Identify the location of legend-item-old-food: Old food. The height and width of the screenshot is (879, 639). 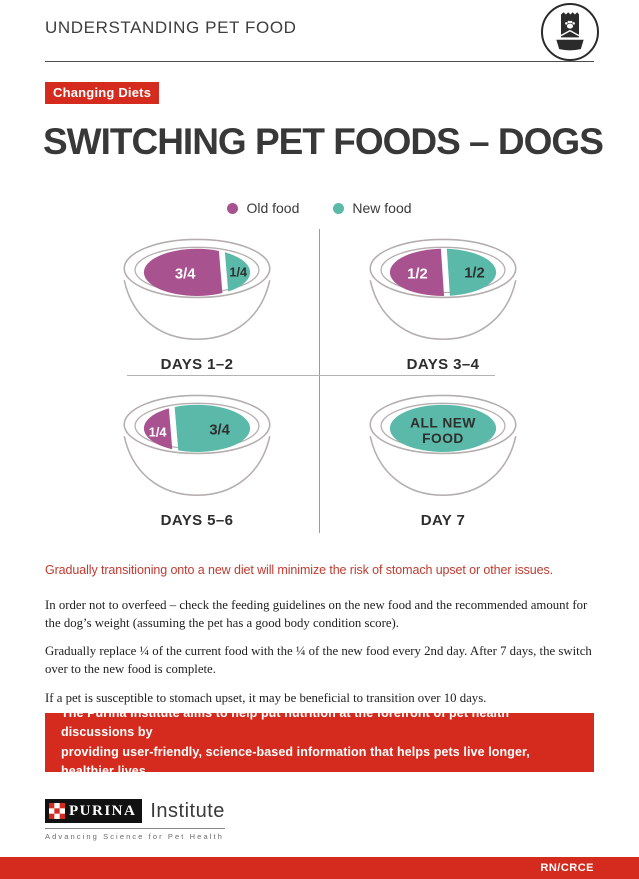
(263, 208).